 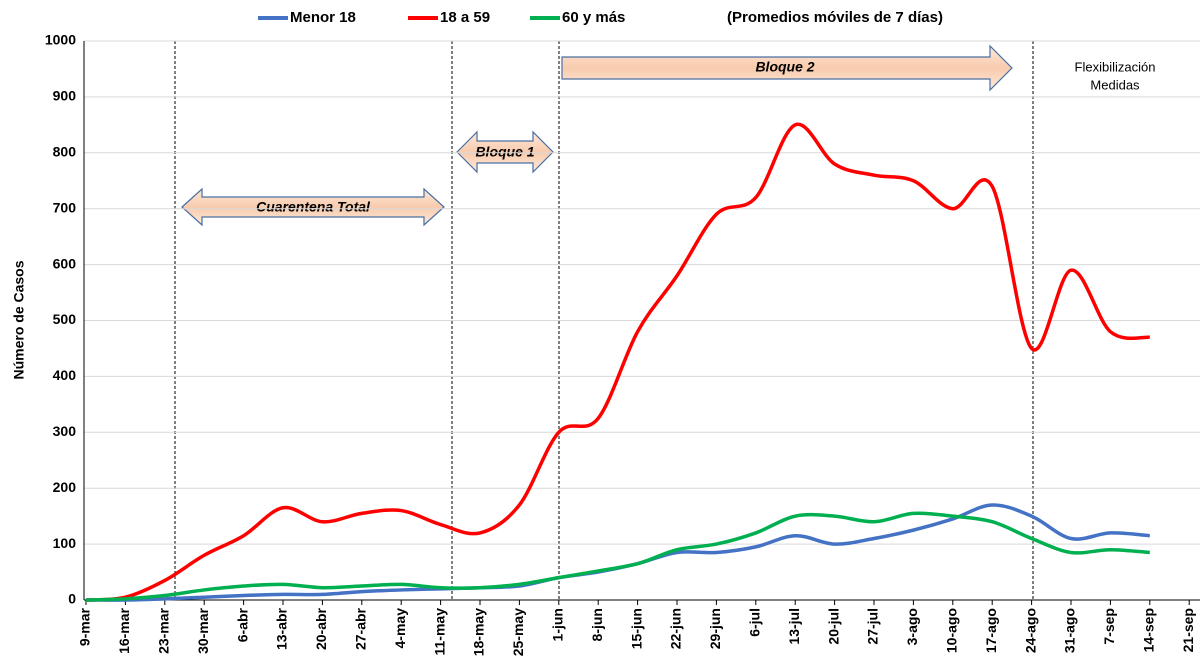 I want to click on x-tick-label: 10-ago, so click(x=952, y=630).